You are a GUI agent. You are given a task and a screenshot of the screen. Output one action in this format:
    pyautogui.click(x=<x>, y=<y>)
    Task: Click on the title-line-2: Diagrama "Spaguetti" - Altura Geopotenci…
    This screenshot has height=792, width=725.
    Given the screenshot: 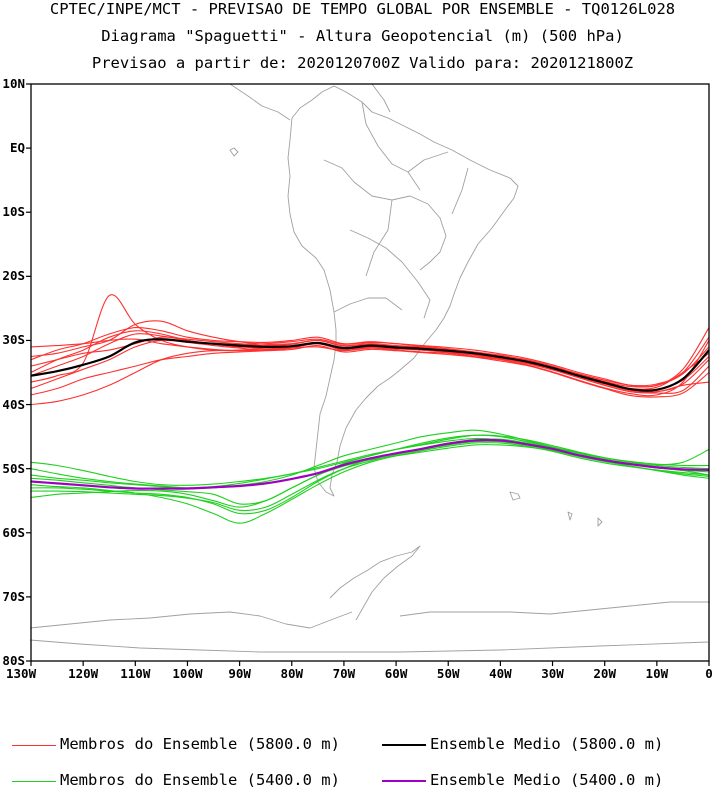 What is the action you would take?
    pyautogui.click(x=362, y=36)
    